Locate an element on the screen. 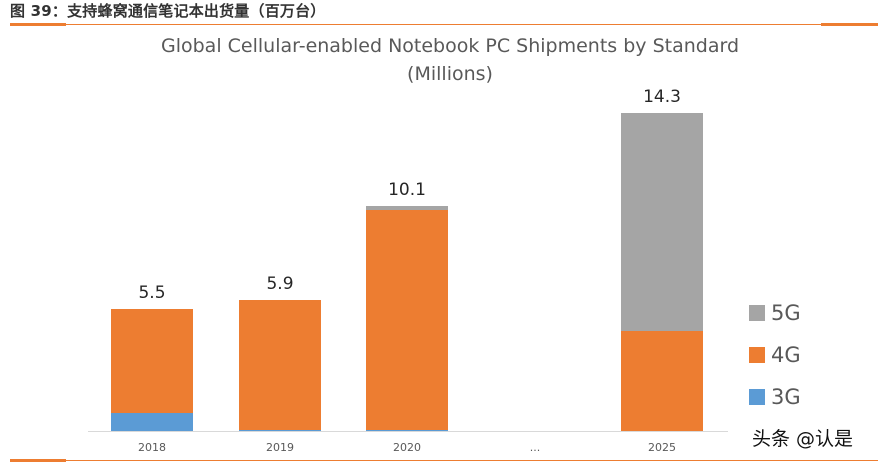  bottom-divider-accent-left is located at coordinates (38, 460).